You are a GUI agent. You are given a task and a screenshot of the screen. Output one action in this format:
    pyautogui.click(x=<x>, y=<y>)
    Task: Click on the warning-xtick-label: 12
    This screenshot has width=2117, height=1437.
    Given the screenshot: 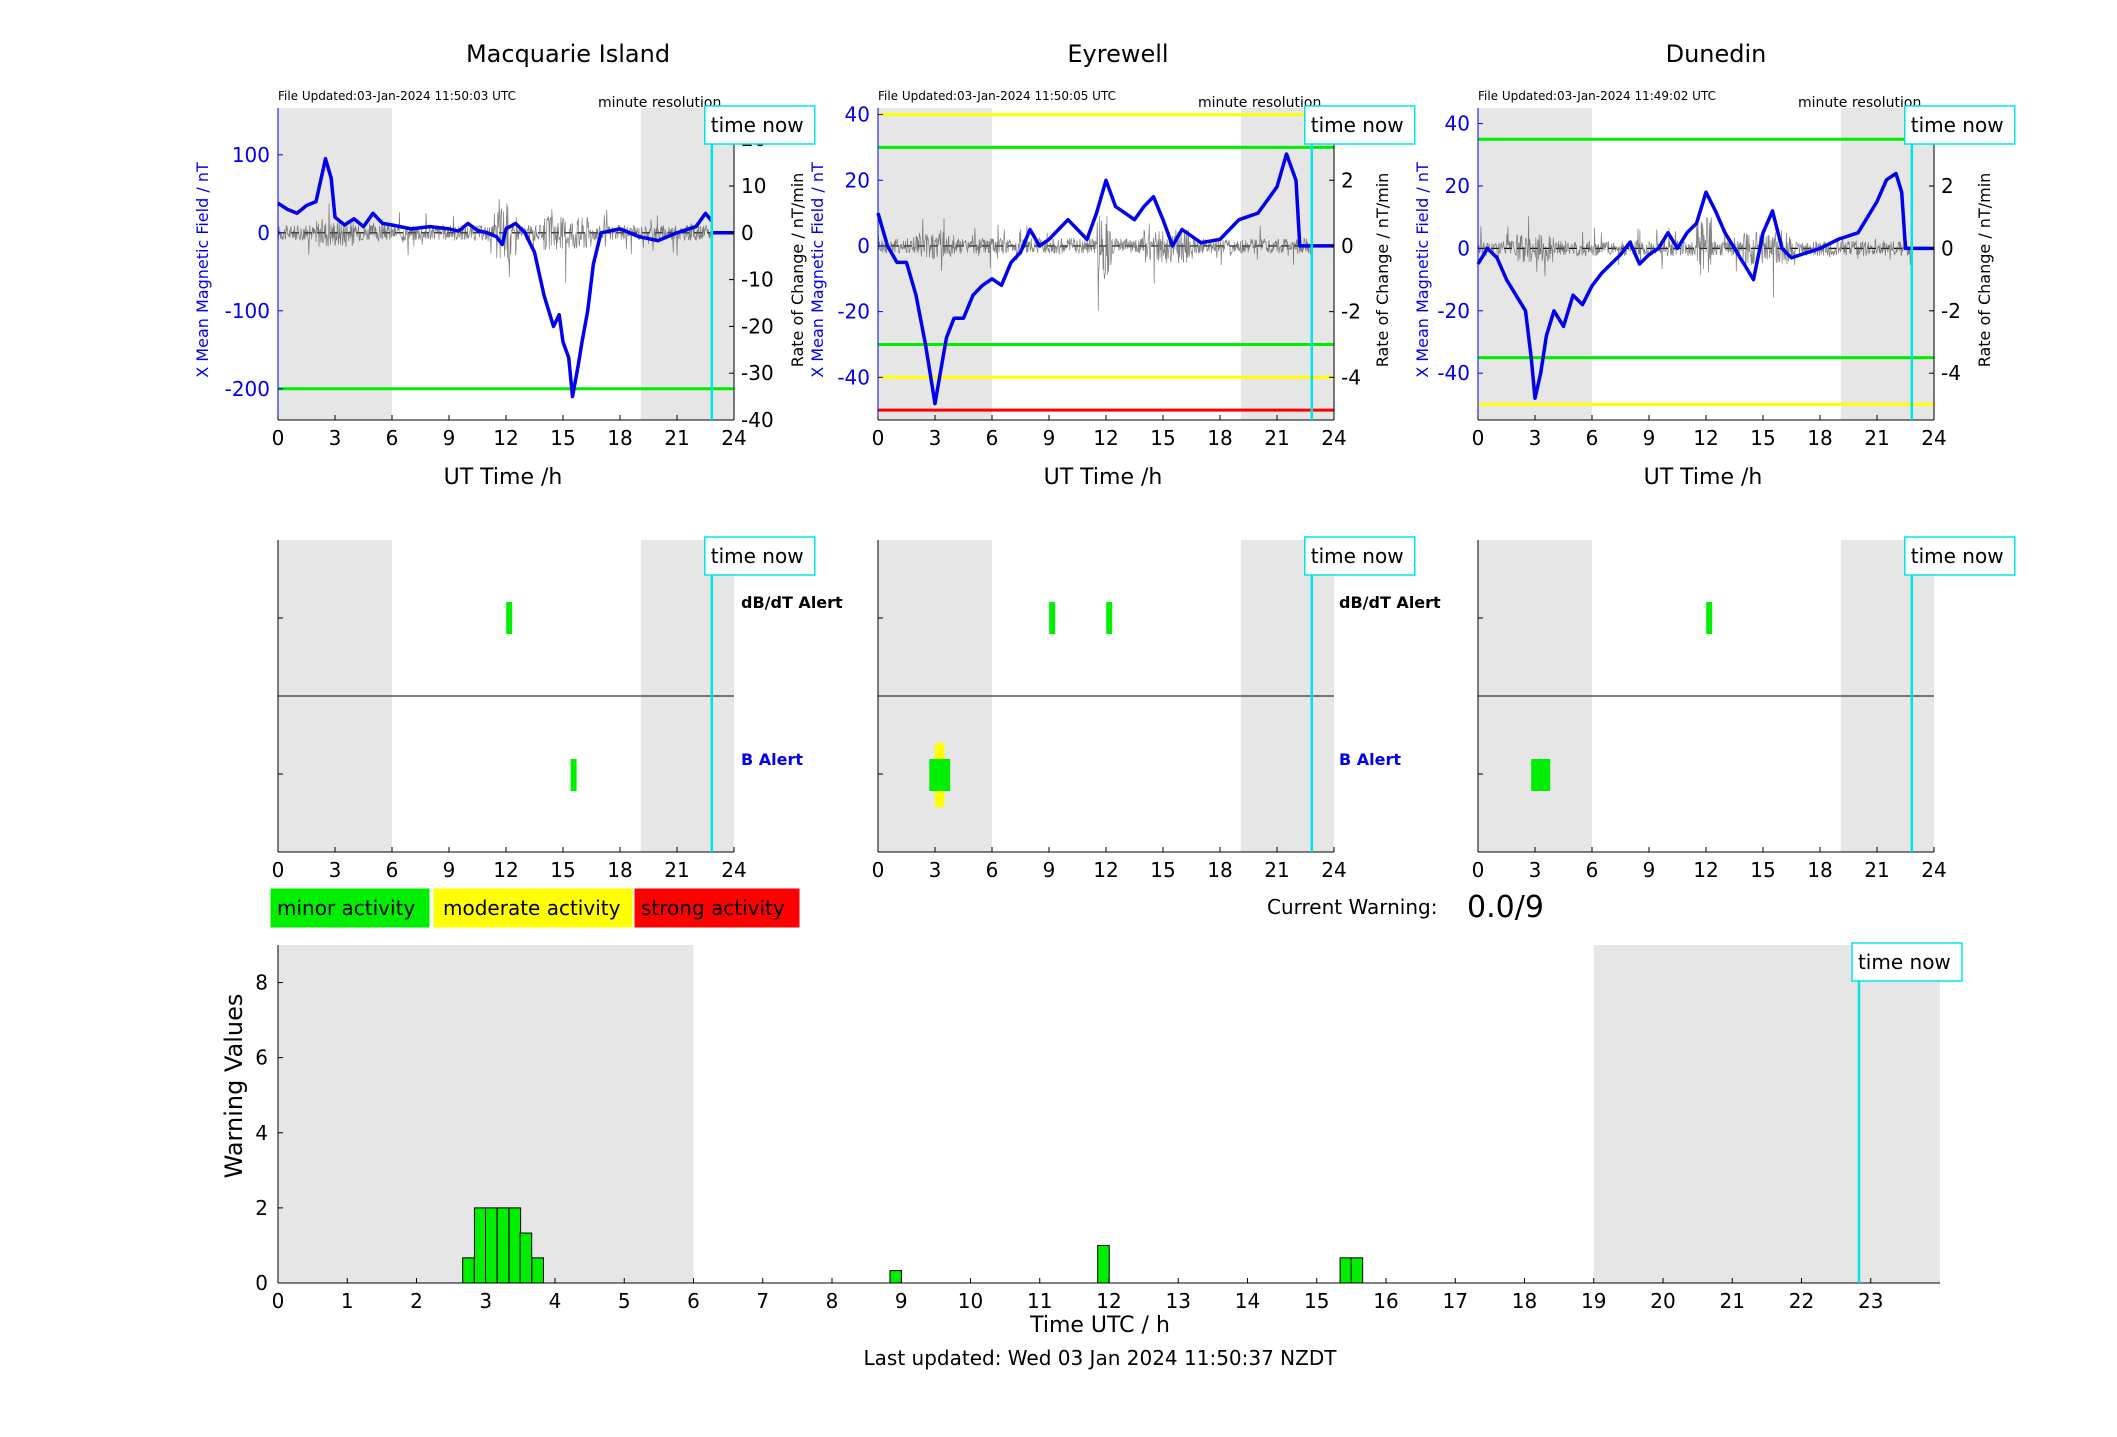 What is the action you would take?
    pyautogui.click(x=1108, y=1301)
    